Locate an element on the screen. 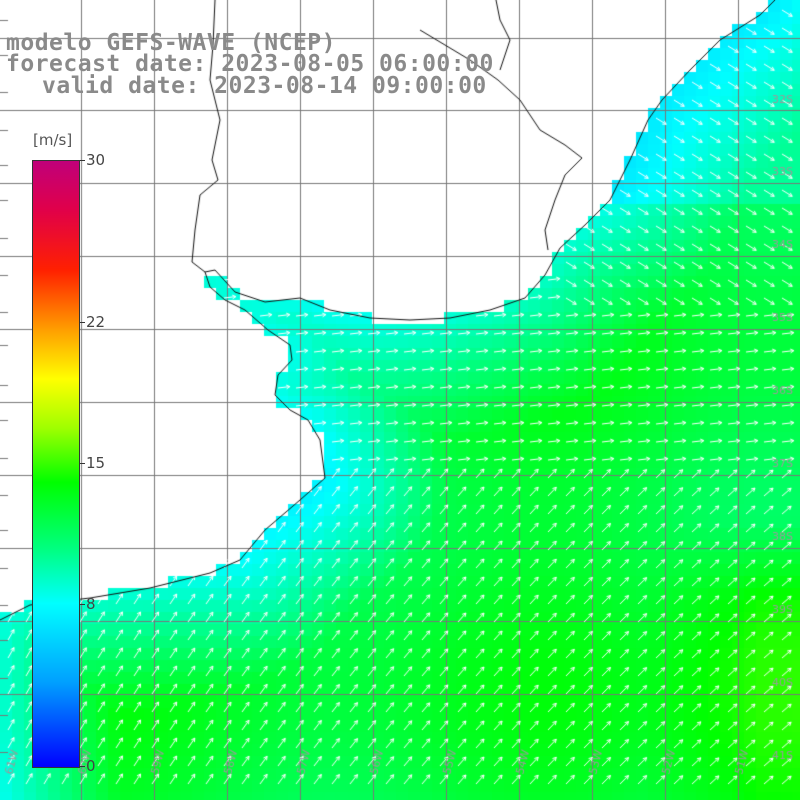  color-scale-tick-label: 22 is located at coordinates (96, 321).